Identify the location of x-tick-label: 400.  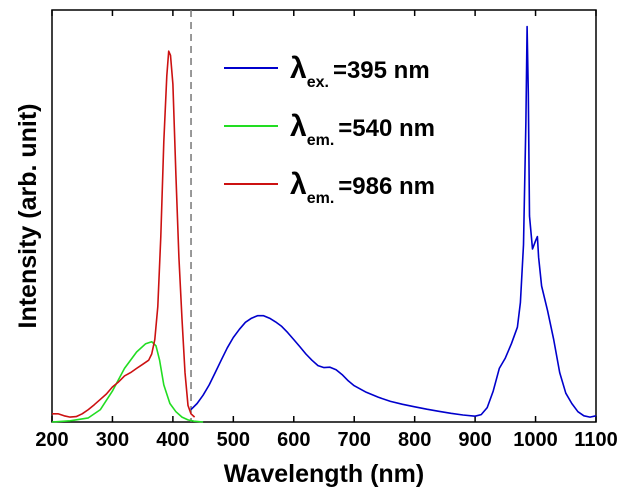
(172, 440).